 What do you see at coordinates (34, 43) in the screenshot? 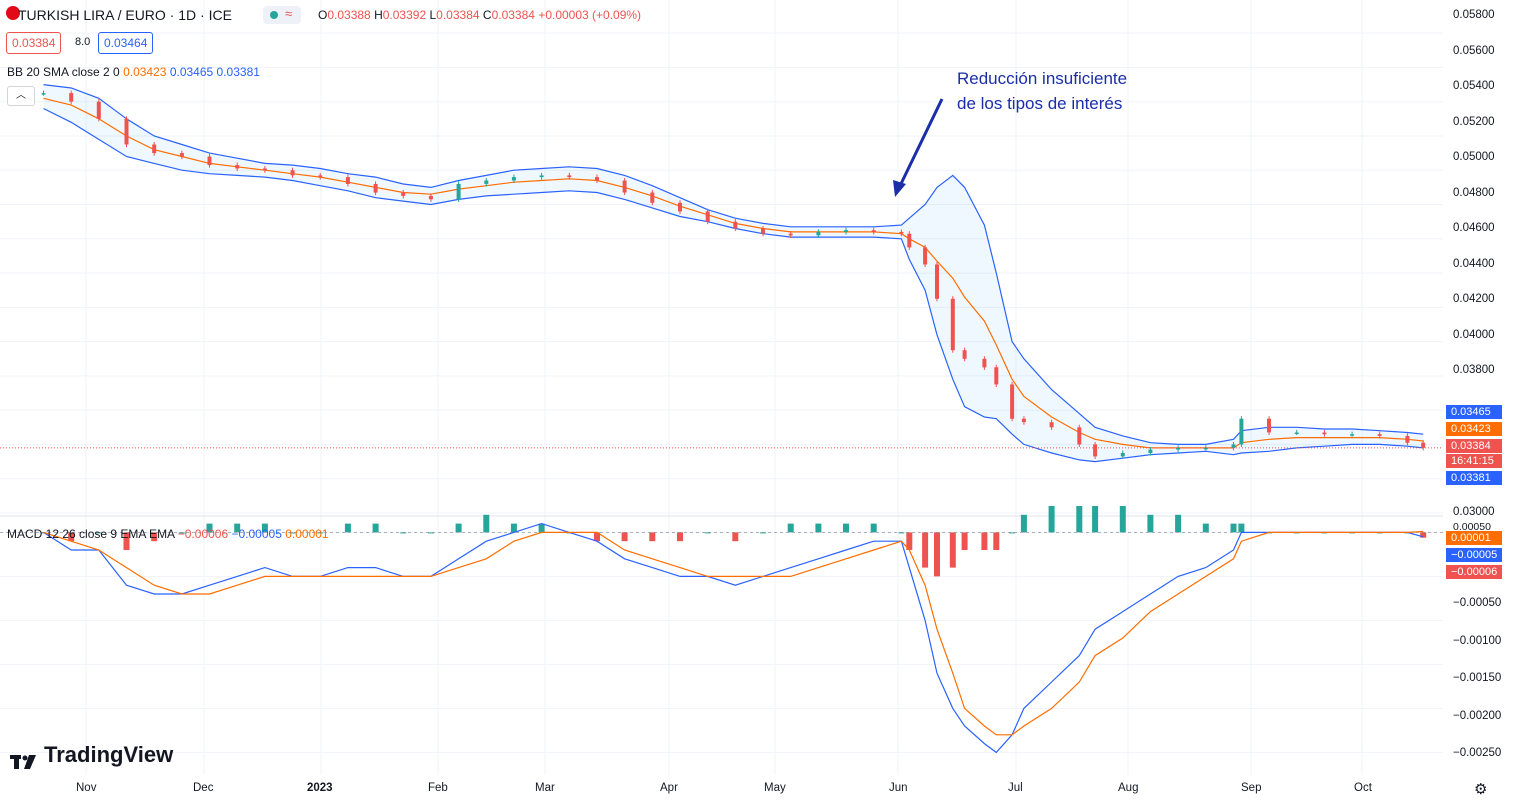
I see `bid-button: 0.03384` at bounding box center [34, 43].